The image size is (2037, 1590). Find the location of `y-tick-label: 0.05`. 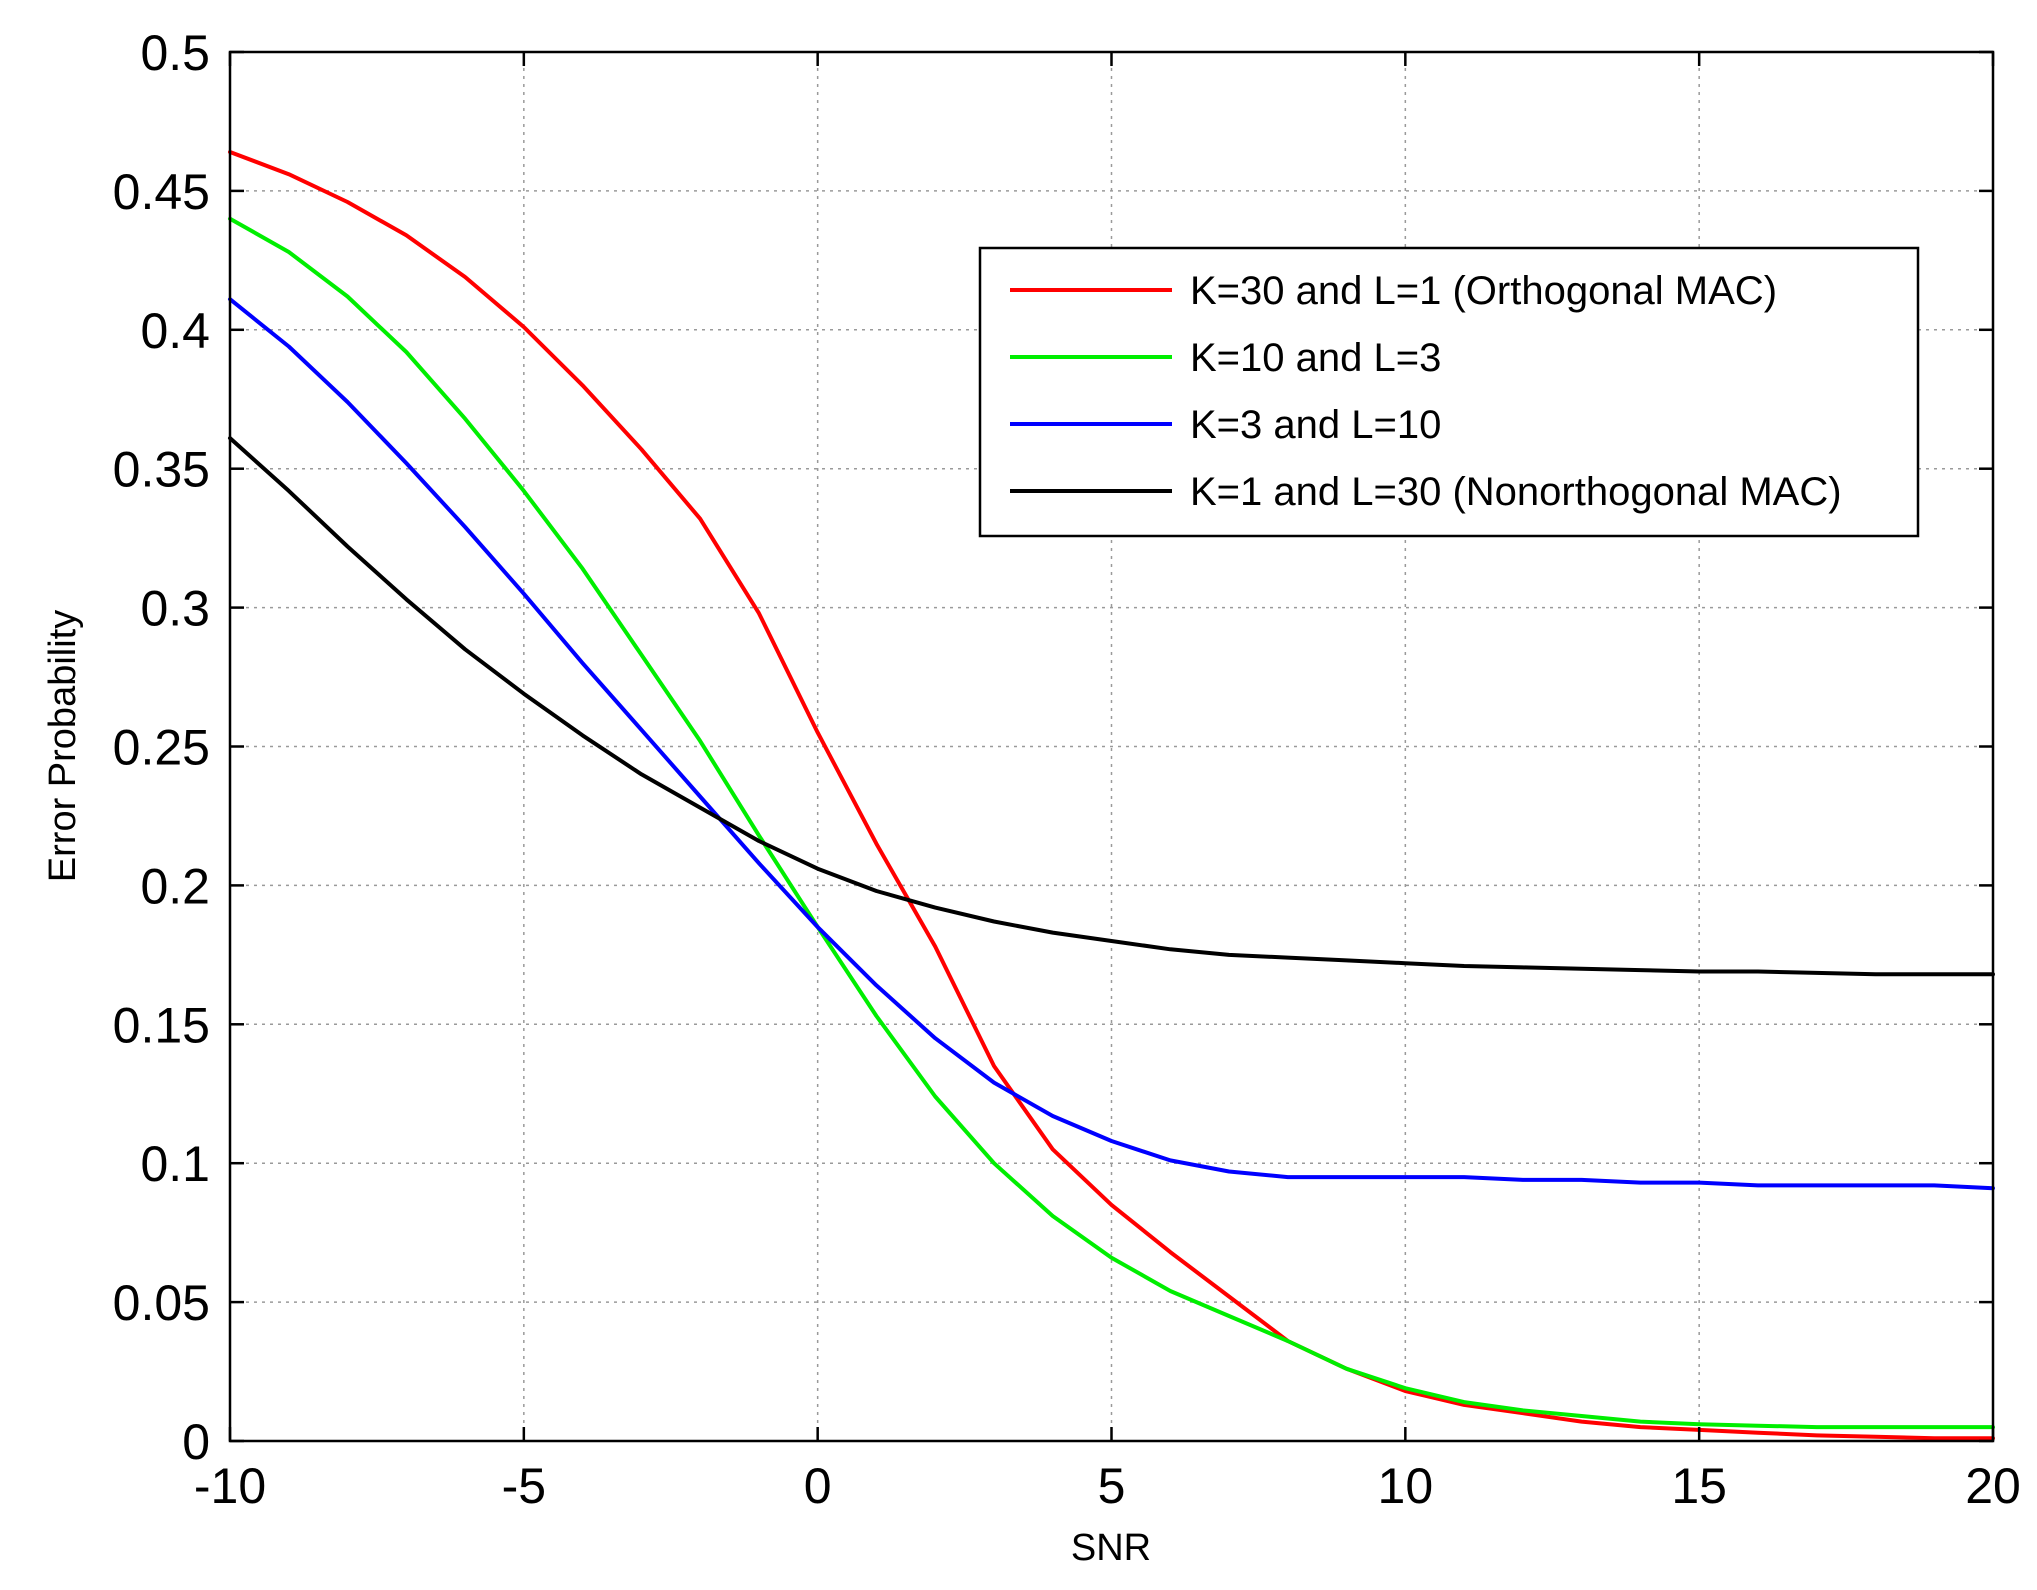

y-tick-label: 0.05 is located at coordinates (161, 1303).